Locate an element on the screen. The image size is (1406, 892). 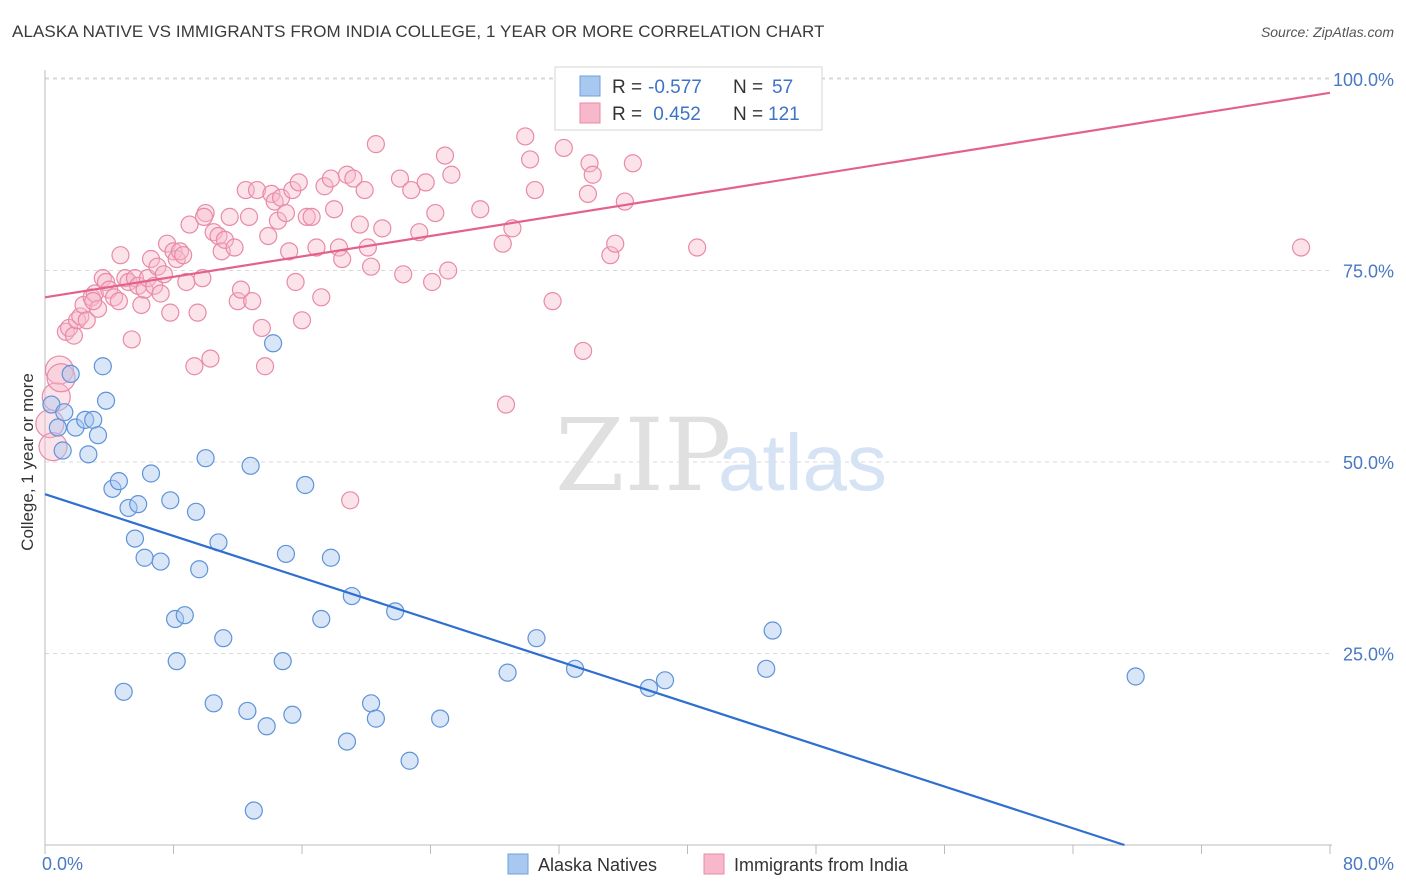
y-tick-label-2: 75.0% is located at coordinates (1368, 272).